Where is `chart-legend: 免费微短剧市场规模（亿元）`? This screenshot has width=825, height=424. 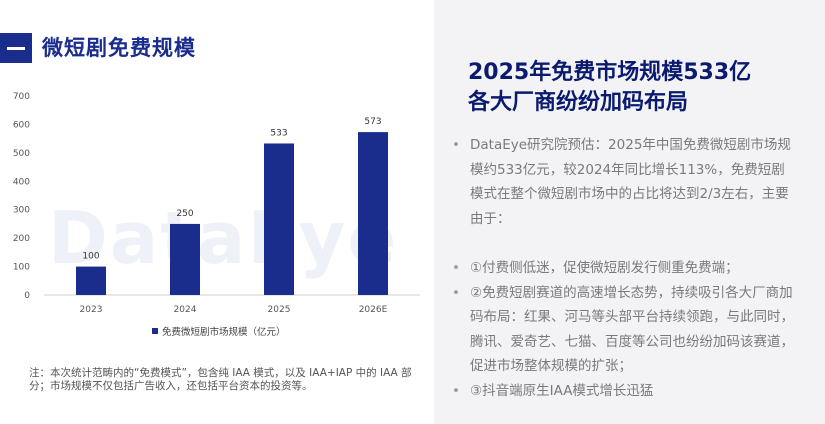
chart-legend: 免费微短剧市场规模（亿元） is located at coordinates (219, 331).